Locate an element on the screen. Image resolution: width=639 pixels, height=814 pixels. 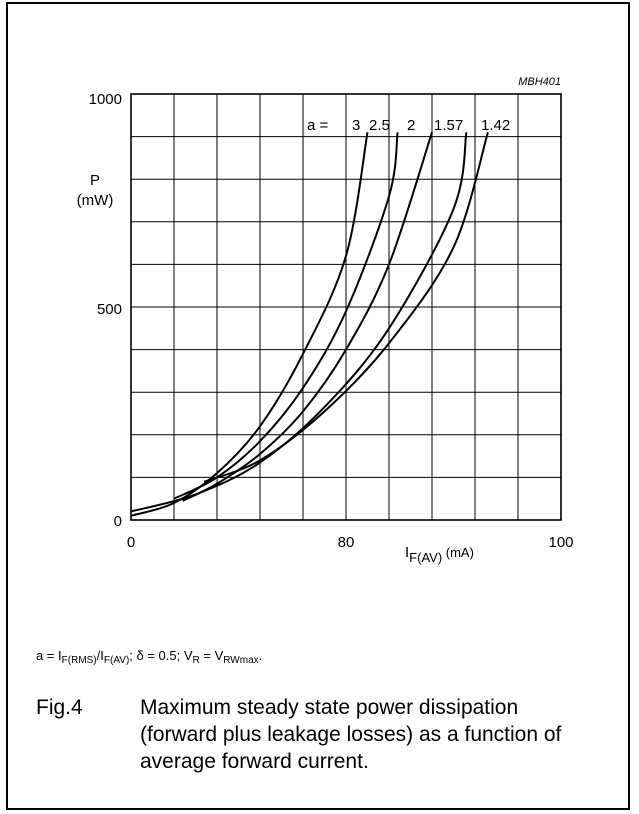
note-sub: F(RMS) is located at coordinates (79, 660).